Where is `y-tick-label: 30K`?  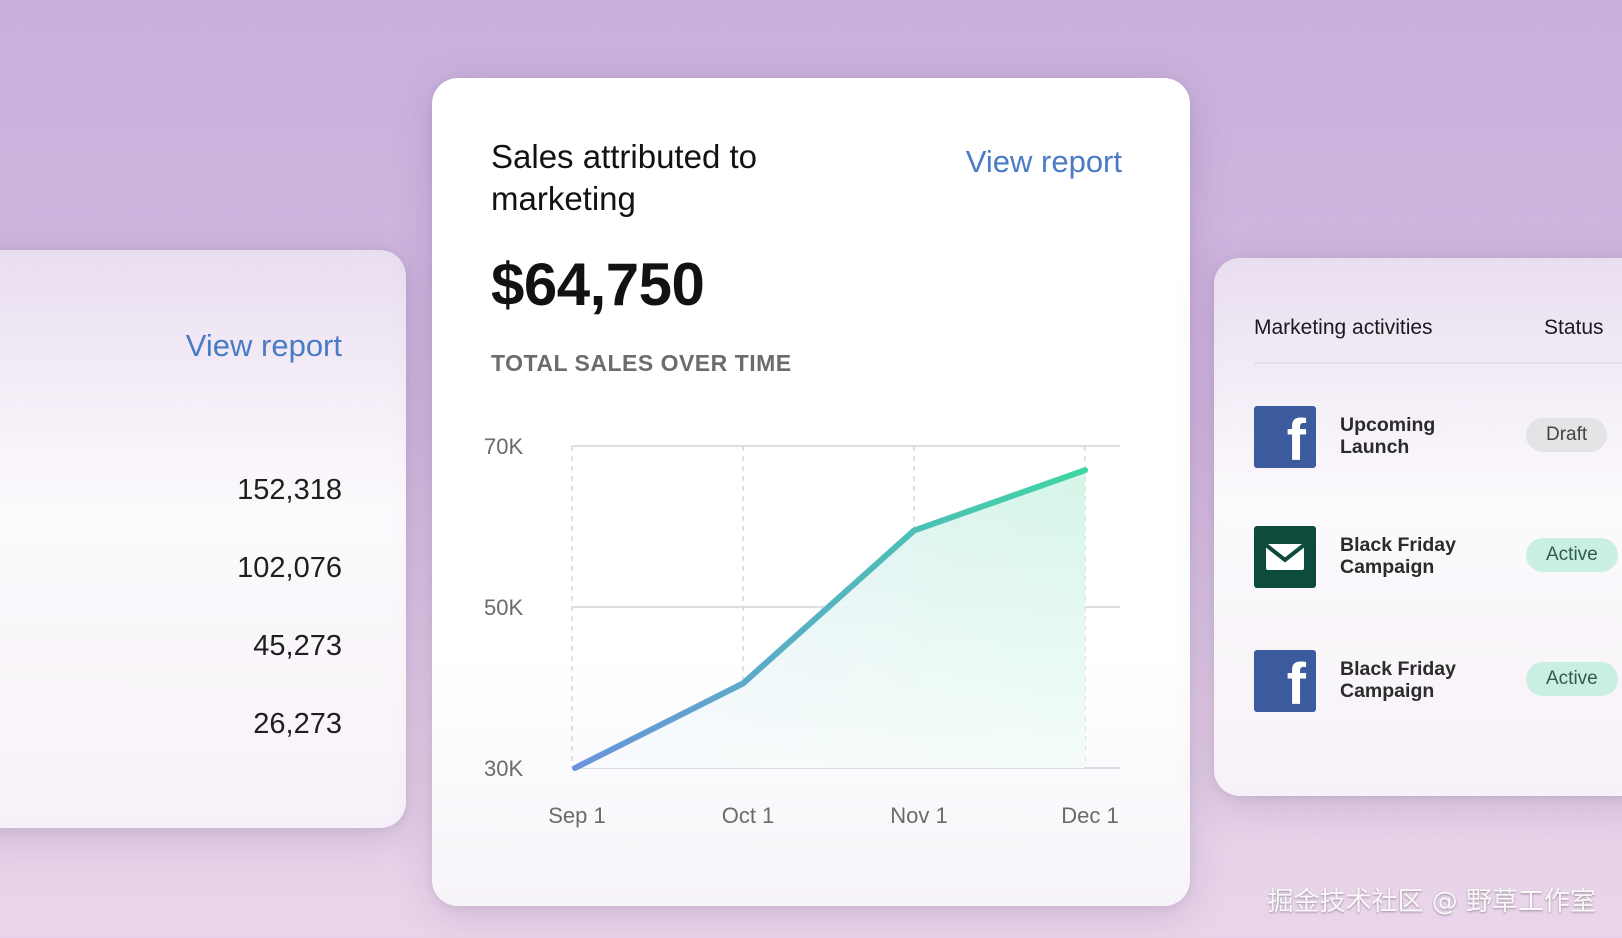
y-tick-label: 30K is located at coordinates (503, 768).